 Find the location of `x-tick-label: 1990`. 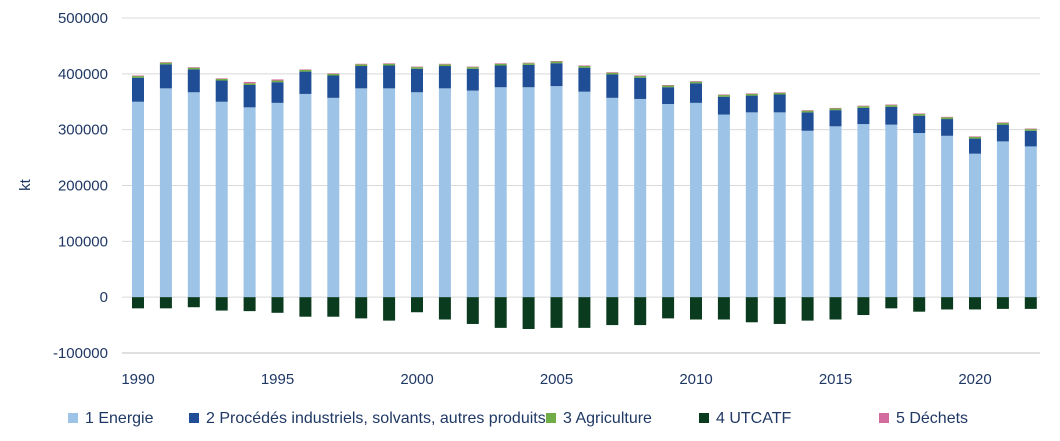

x-tick-label: 1990 is located at coordinates (137, 379).